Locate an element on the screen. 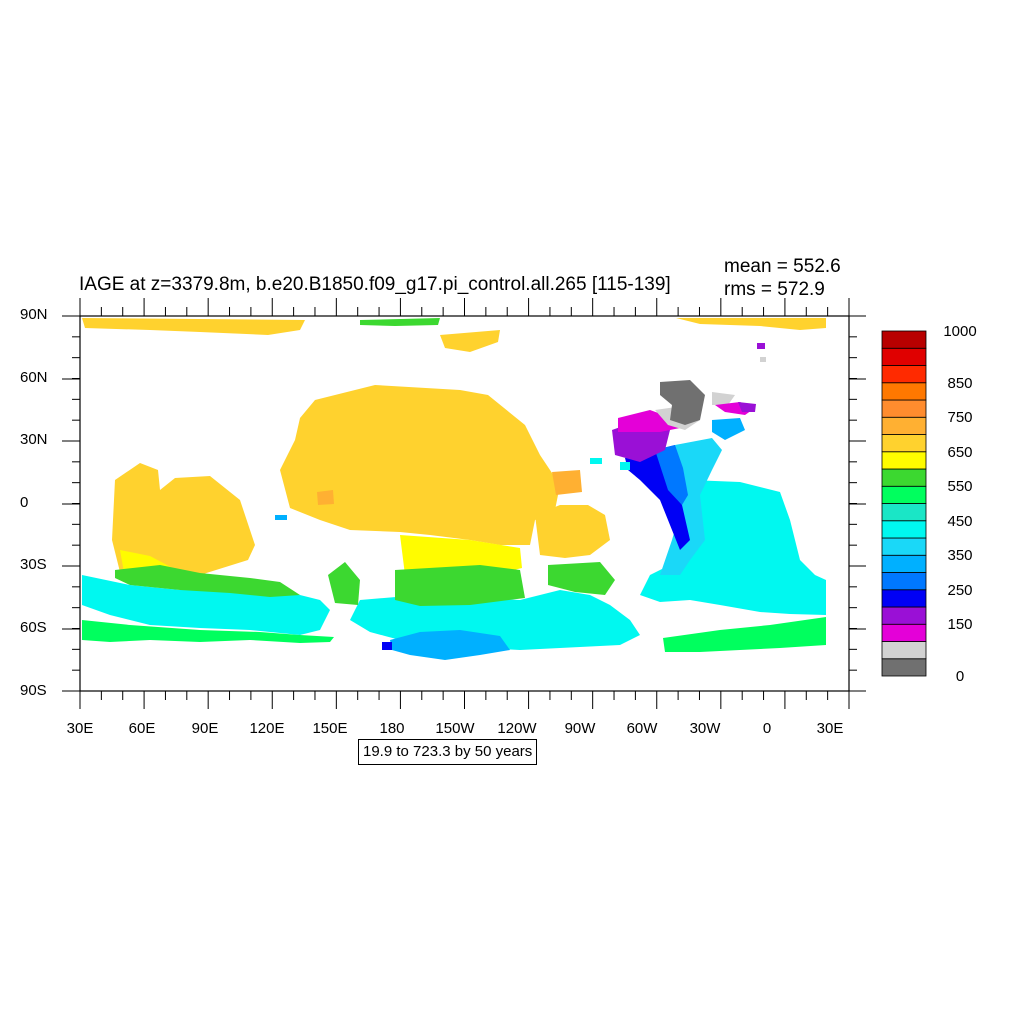 The width and height of the screenshot is (1024, 1024). lat-label-30s: 30S is located at coordinates (33, 564).